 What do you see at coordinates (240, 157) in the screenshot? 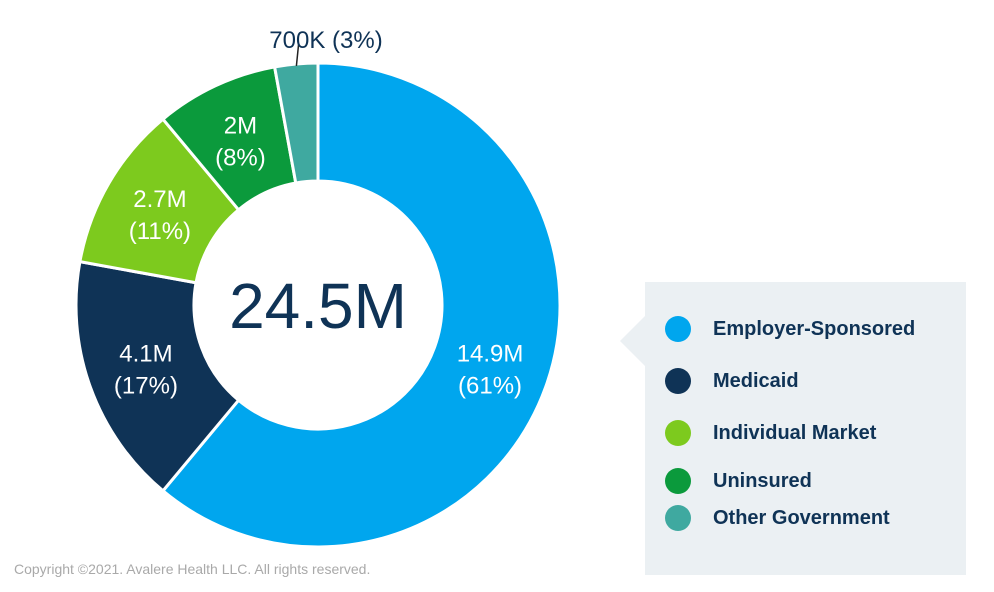
I see `slice-percent-label-uninsured: (8%)` at bounding box center [240, 157].